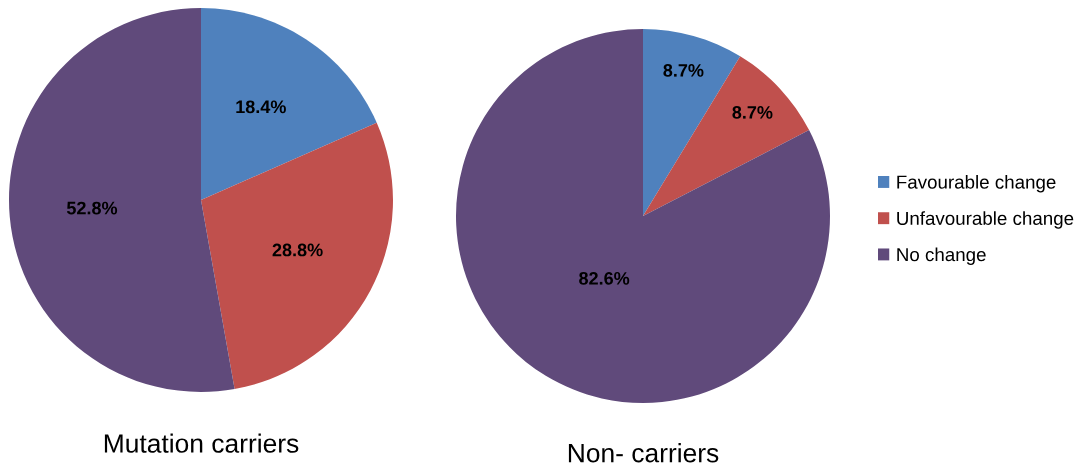  What do you see at coordinates (643, 453) in the screenshot?
I see `text: Non- carriers` at bounding box center [643, 453].